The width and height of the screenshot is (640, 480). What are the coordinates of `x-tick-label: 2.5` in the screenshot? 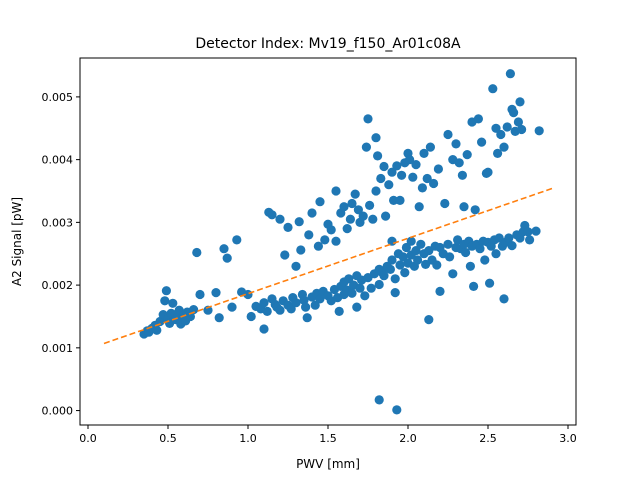 It's located at (488, 438).